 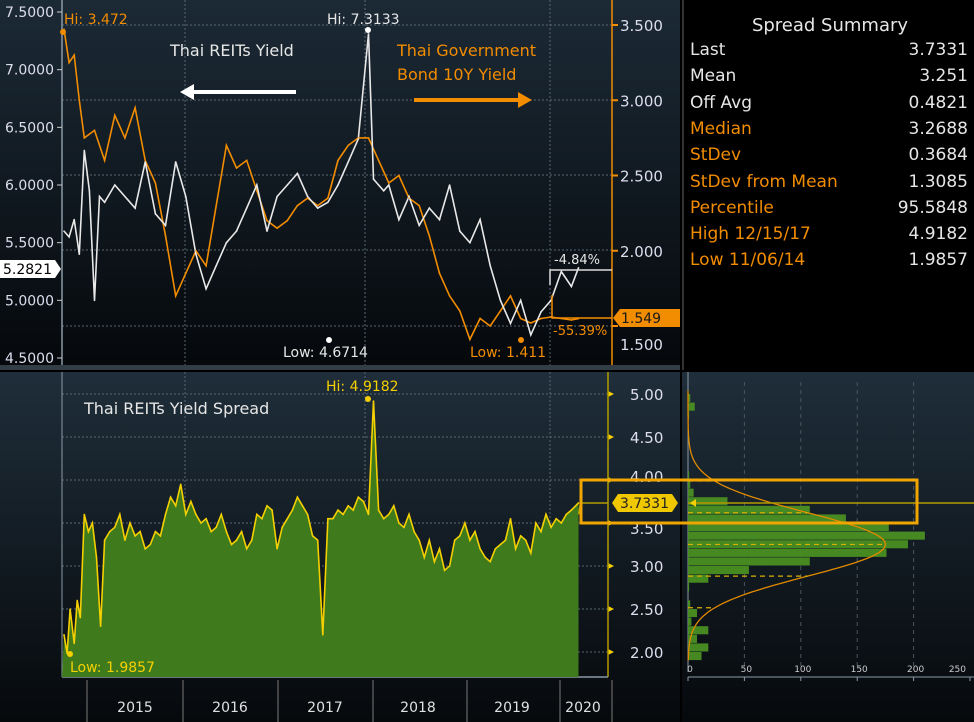 What do you see at coordinates (830, 25) in the screenshot?
I see `spread-summary-title: Spread Summary` at bounding box center [830, 25].